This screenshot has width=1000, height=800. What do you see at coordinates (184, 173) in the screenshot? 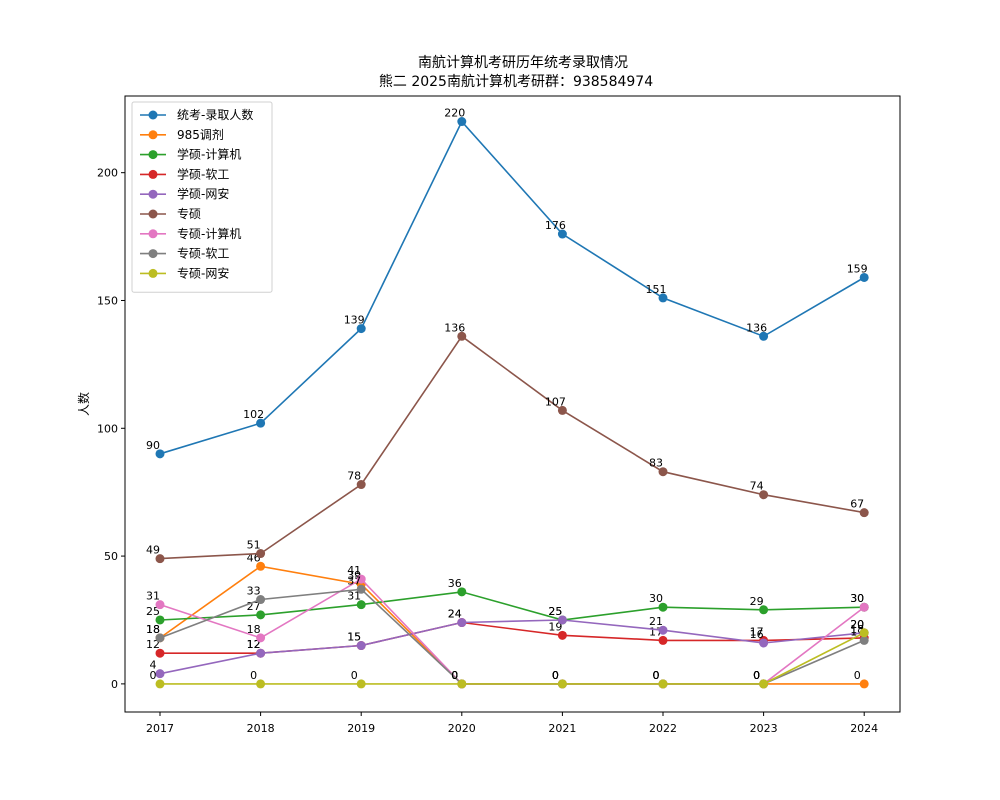
I see `legend-item: 学硕-软工` at bounding box center [184, 173].